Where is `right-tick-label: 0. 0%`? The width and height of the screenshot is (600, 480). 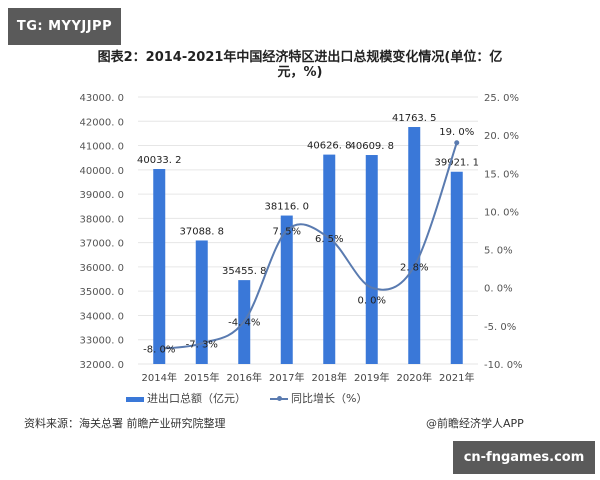
right-tick-label: 0. 0% is located at coordinates (498, 289).